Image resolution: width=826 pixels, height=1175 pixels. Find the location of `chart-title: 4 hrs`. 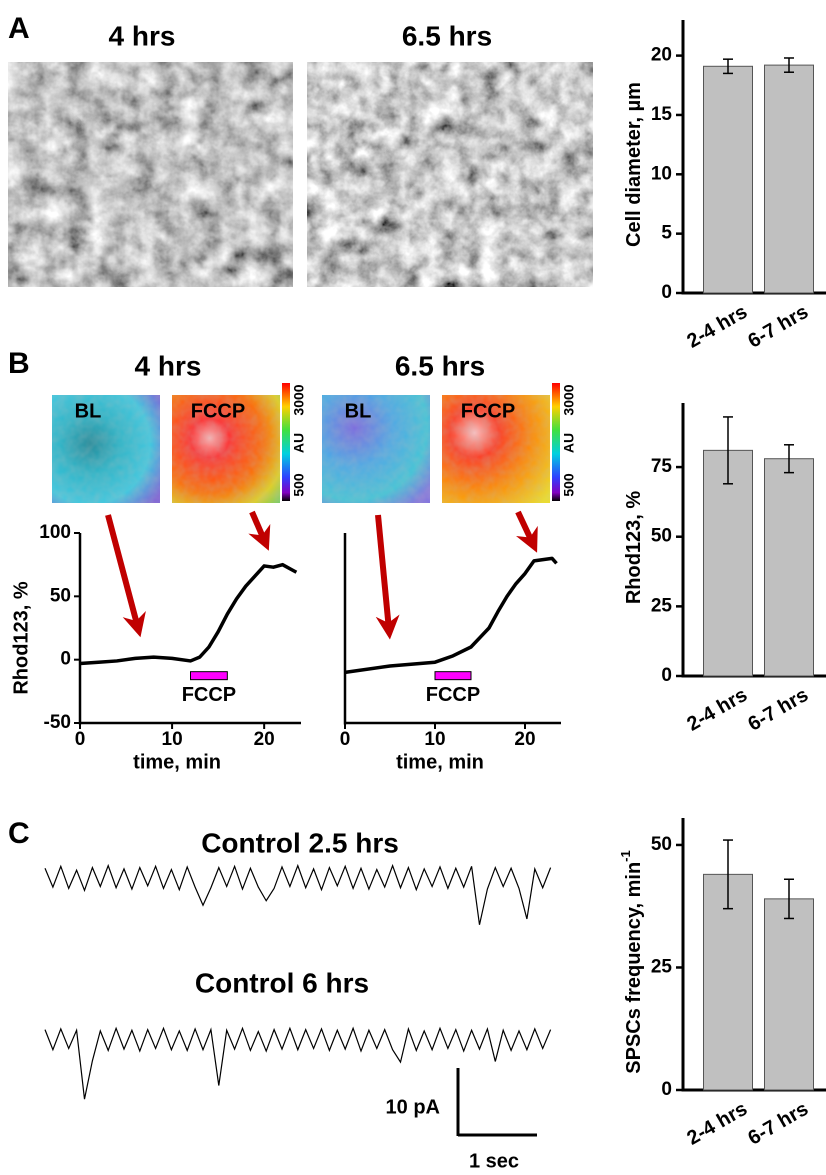

chart-title: 4 hrs is located at coordinates (168, 365).